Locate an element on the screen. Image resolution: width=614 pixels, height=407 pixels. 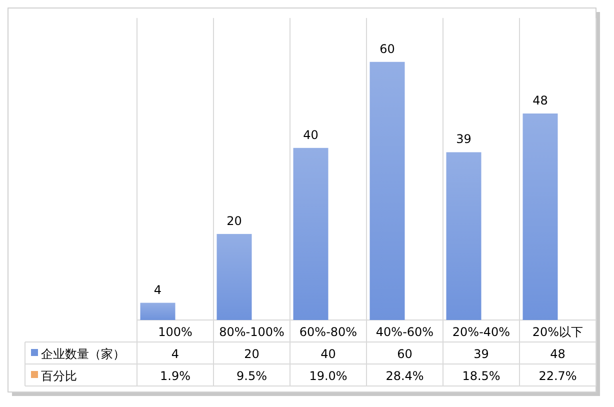
text: 40 is located at coordinates (310, 135).